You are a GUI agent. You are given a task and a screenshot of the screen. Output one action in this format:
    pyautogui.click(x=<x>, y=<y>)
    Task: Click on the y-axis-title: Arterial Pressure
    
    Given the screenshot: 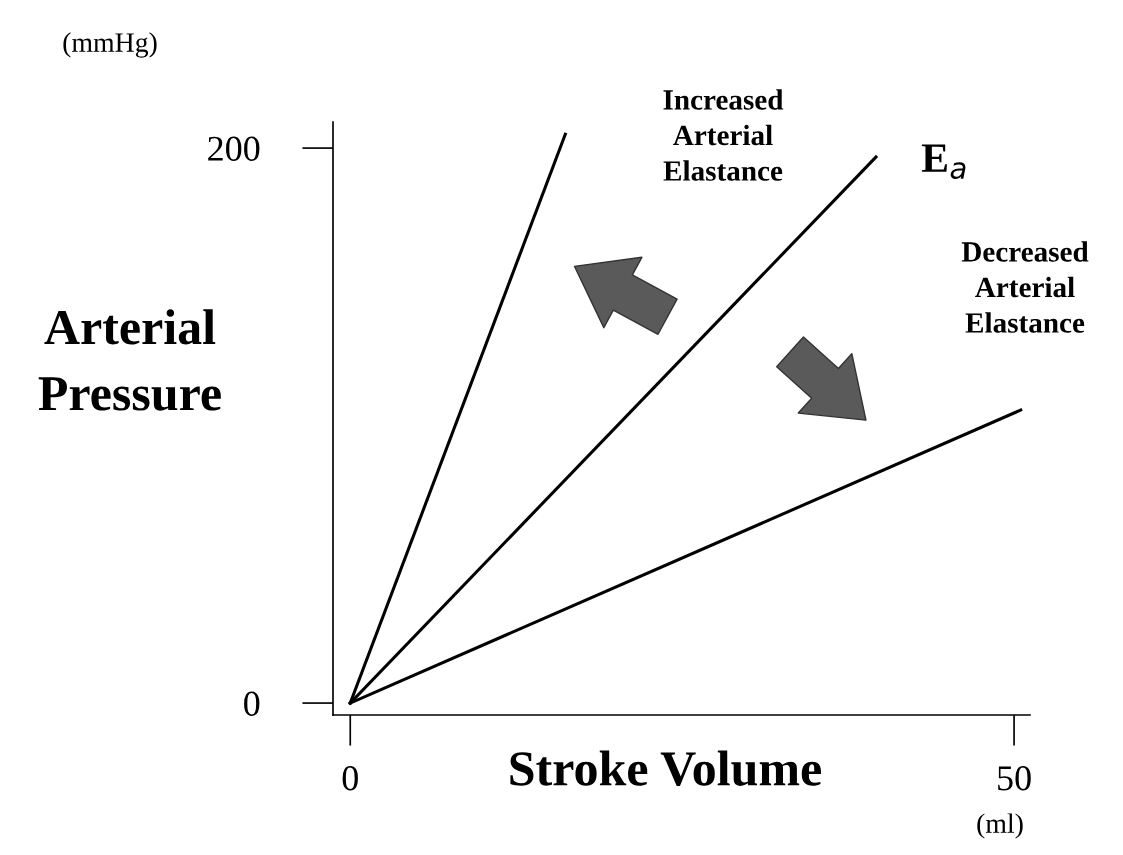 What is the action you would take?
    pyautogui.click(x=129, y=360)
    